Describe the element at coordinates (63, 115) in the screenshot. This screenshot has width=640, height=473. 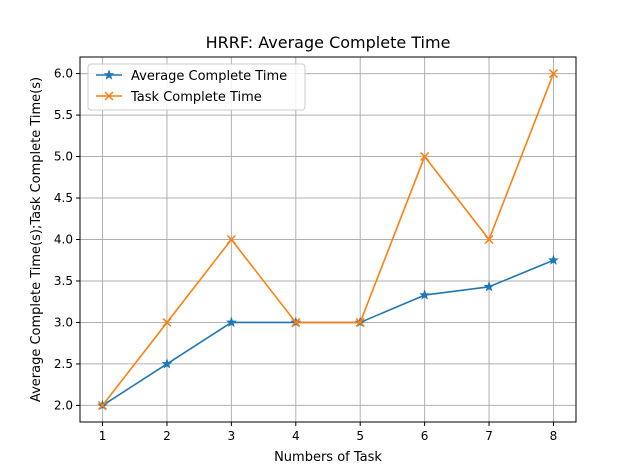
I see `y-tick-label: 5.5` at that location.